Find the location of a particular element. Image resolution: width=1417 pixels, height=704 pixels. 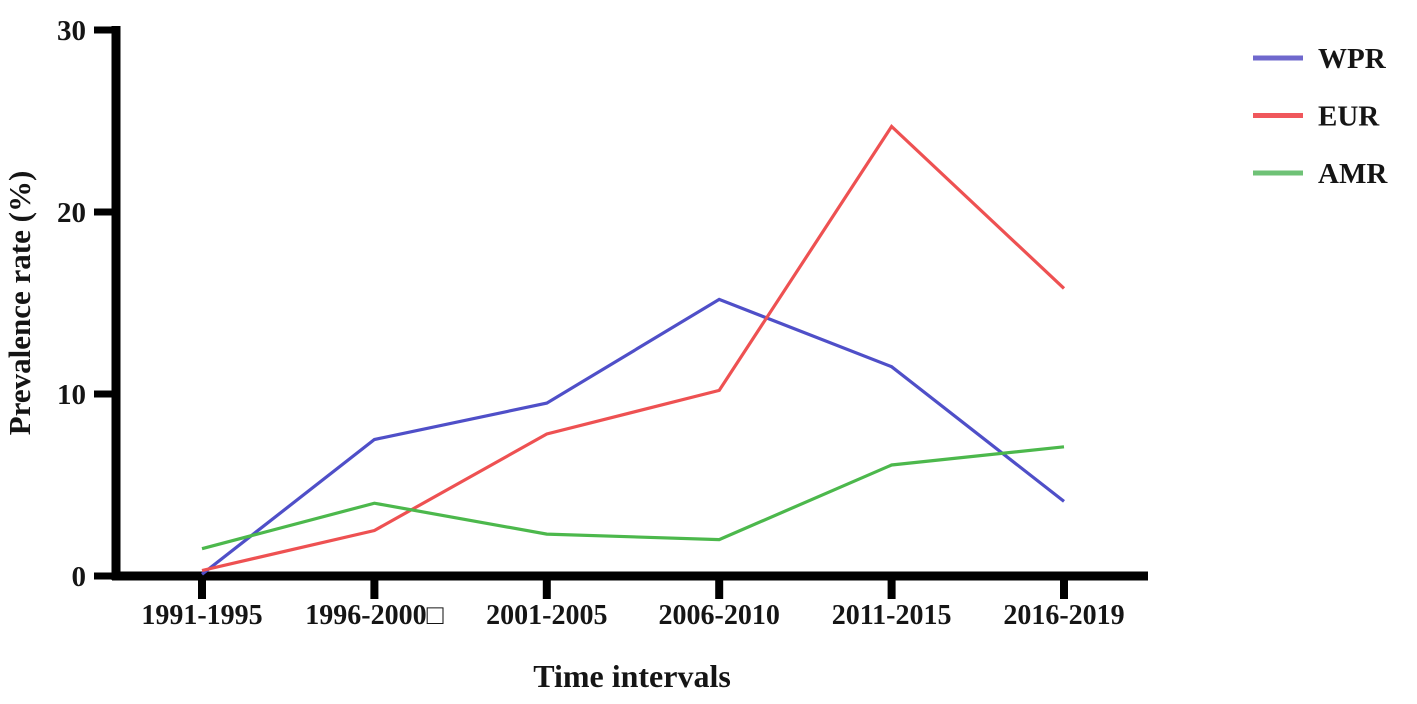

legend: WPR EUR AMR is located at coordinates (1320, 116).